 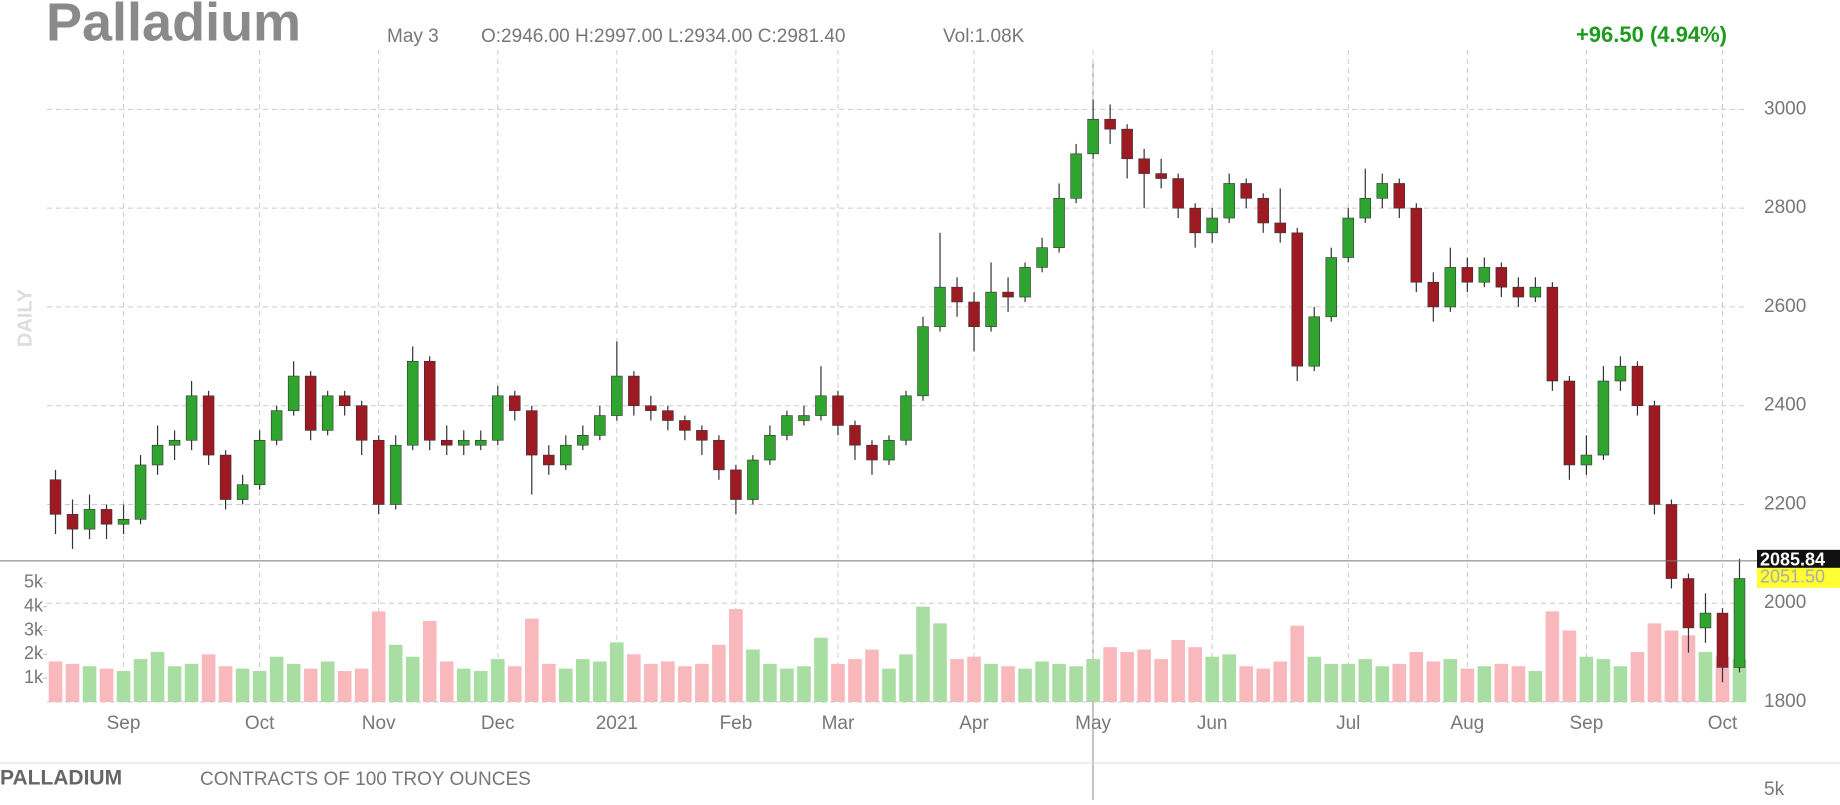 I want to click on x-tick-label: Nov, so click(x=379, y=723).